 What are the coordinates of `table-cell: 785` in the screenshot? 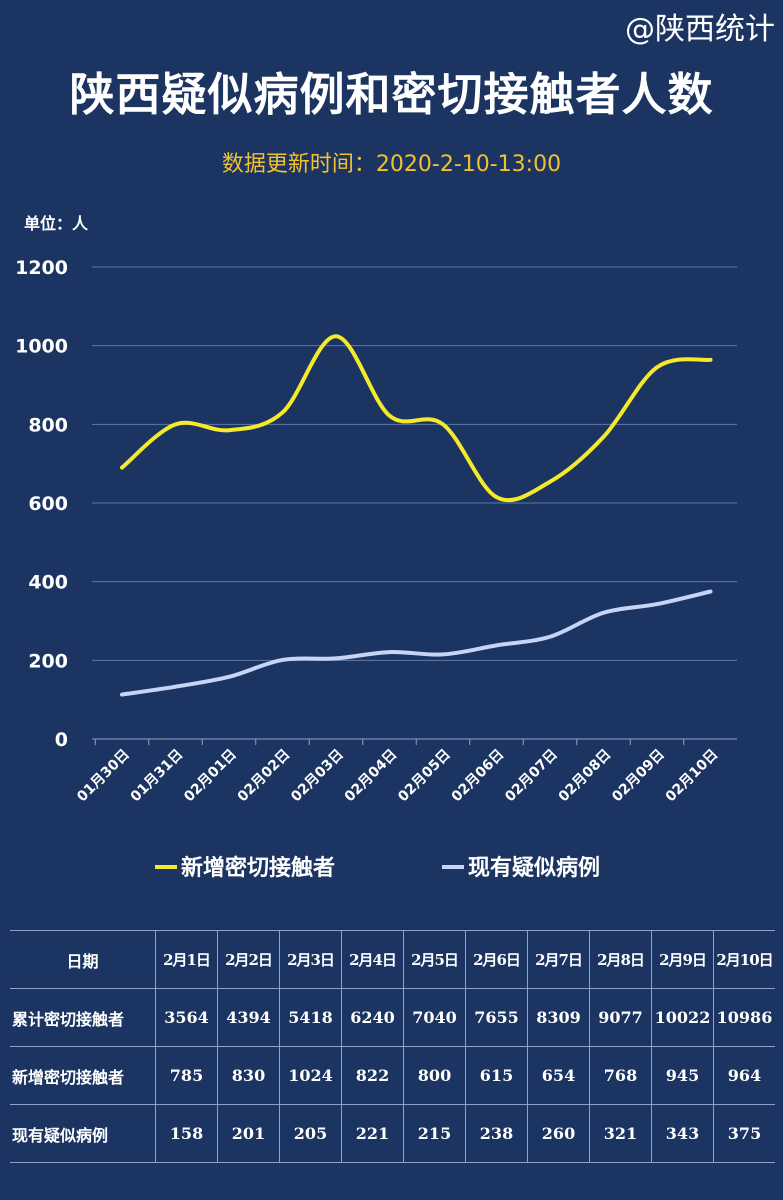 It's located at (186, 1075).